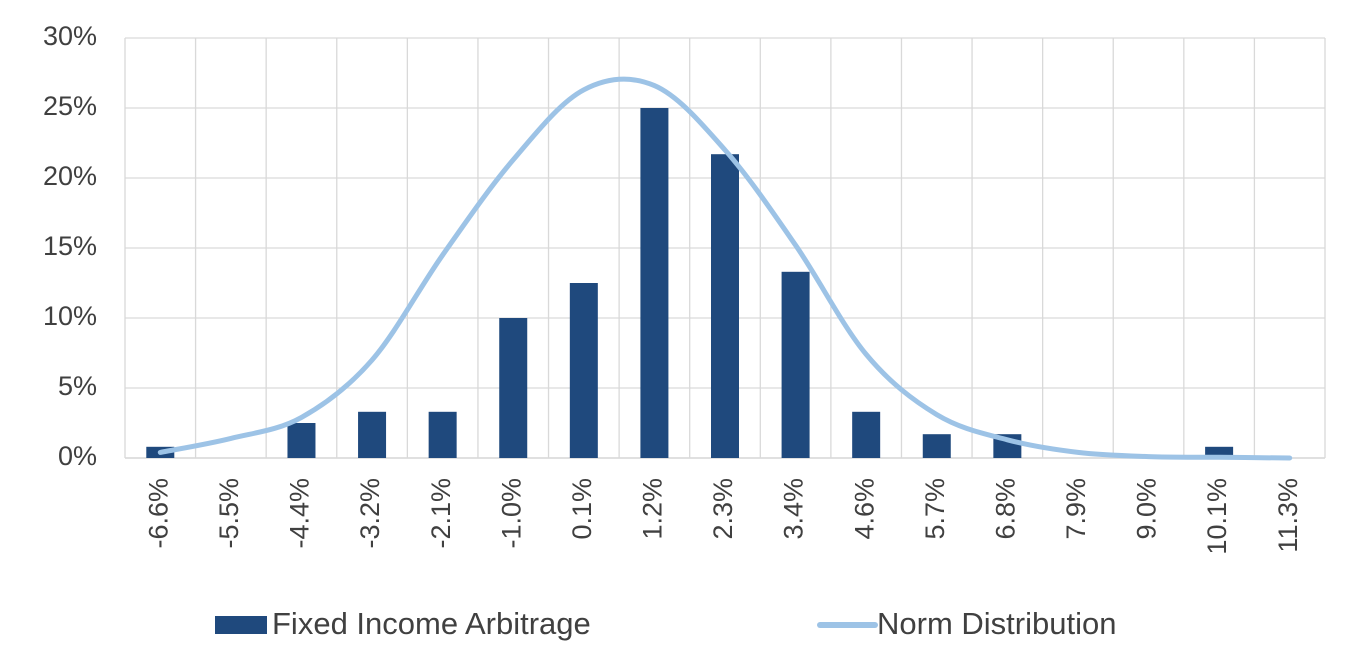 The width and height of the screenshot is (1352, 647). Describe the element at coordinates (935, 509) in the screenshot. I see `x-tick-label: 5.7%` at that location.